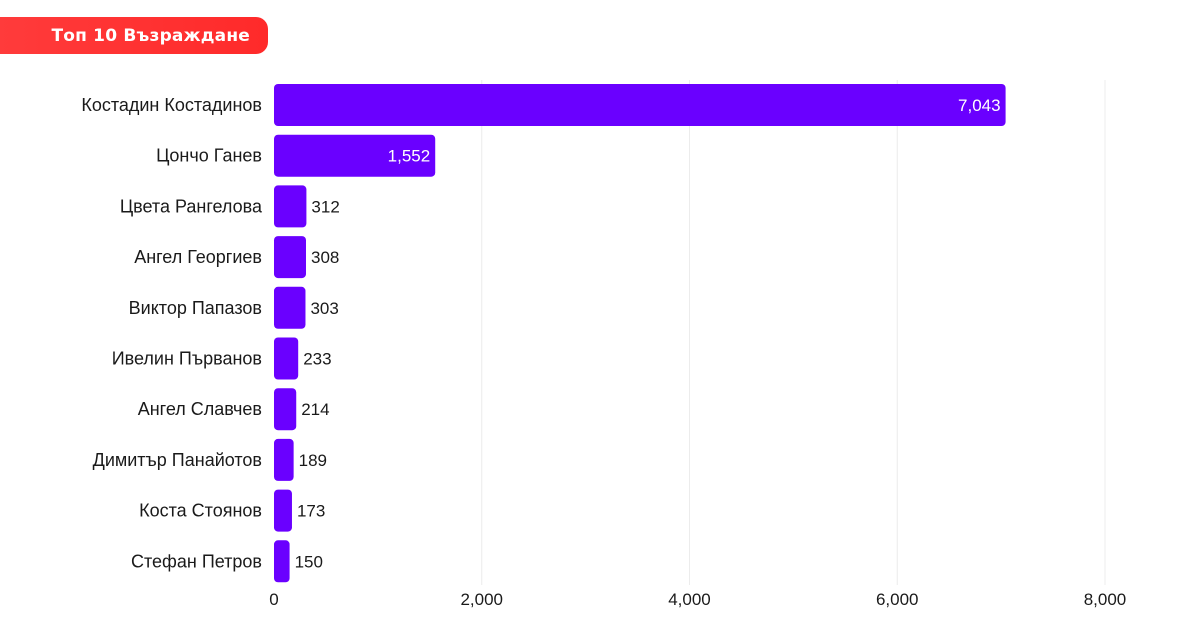 This screenshot has width=1200, height=628. What do you see at coordinates (325, 206) in the screenshot?
I see `data-label: 312` at bounding box center [325, 206].